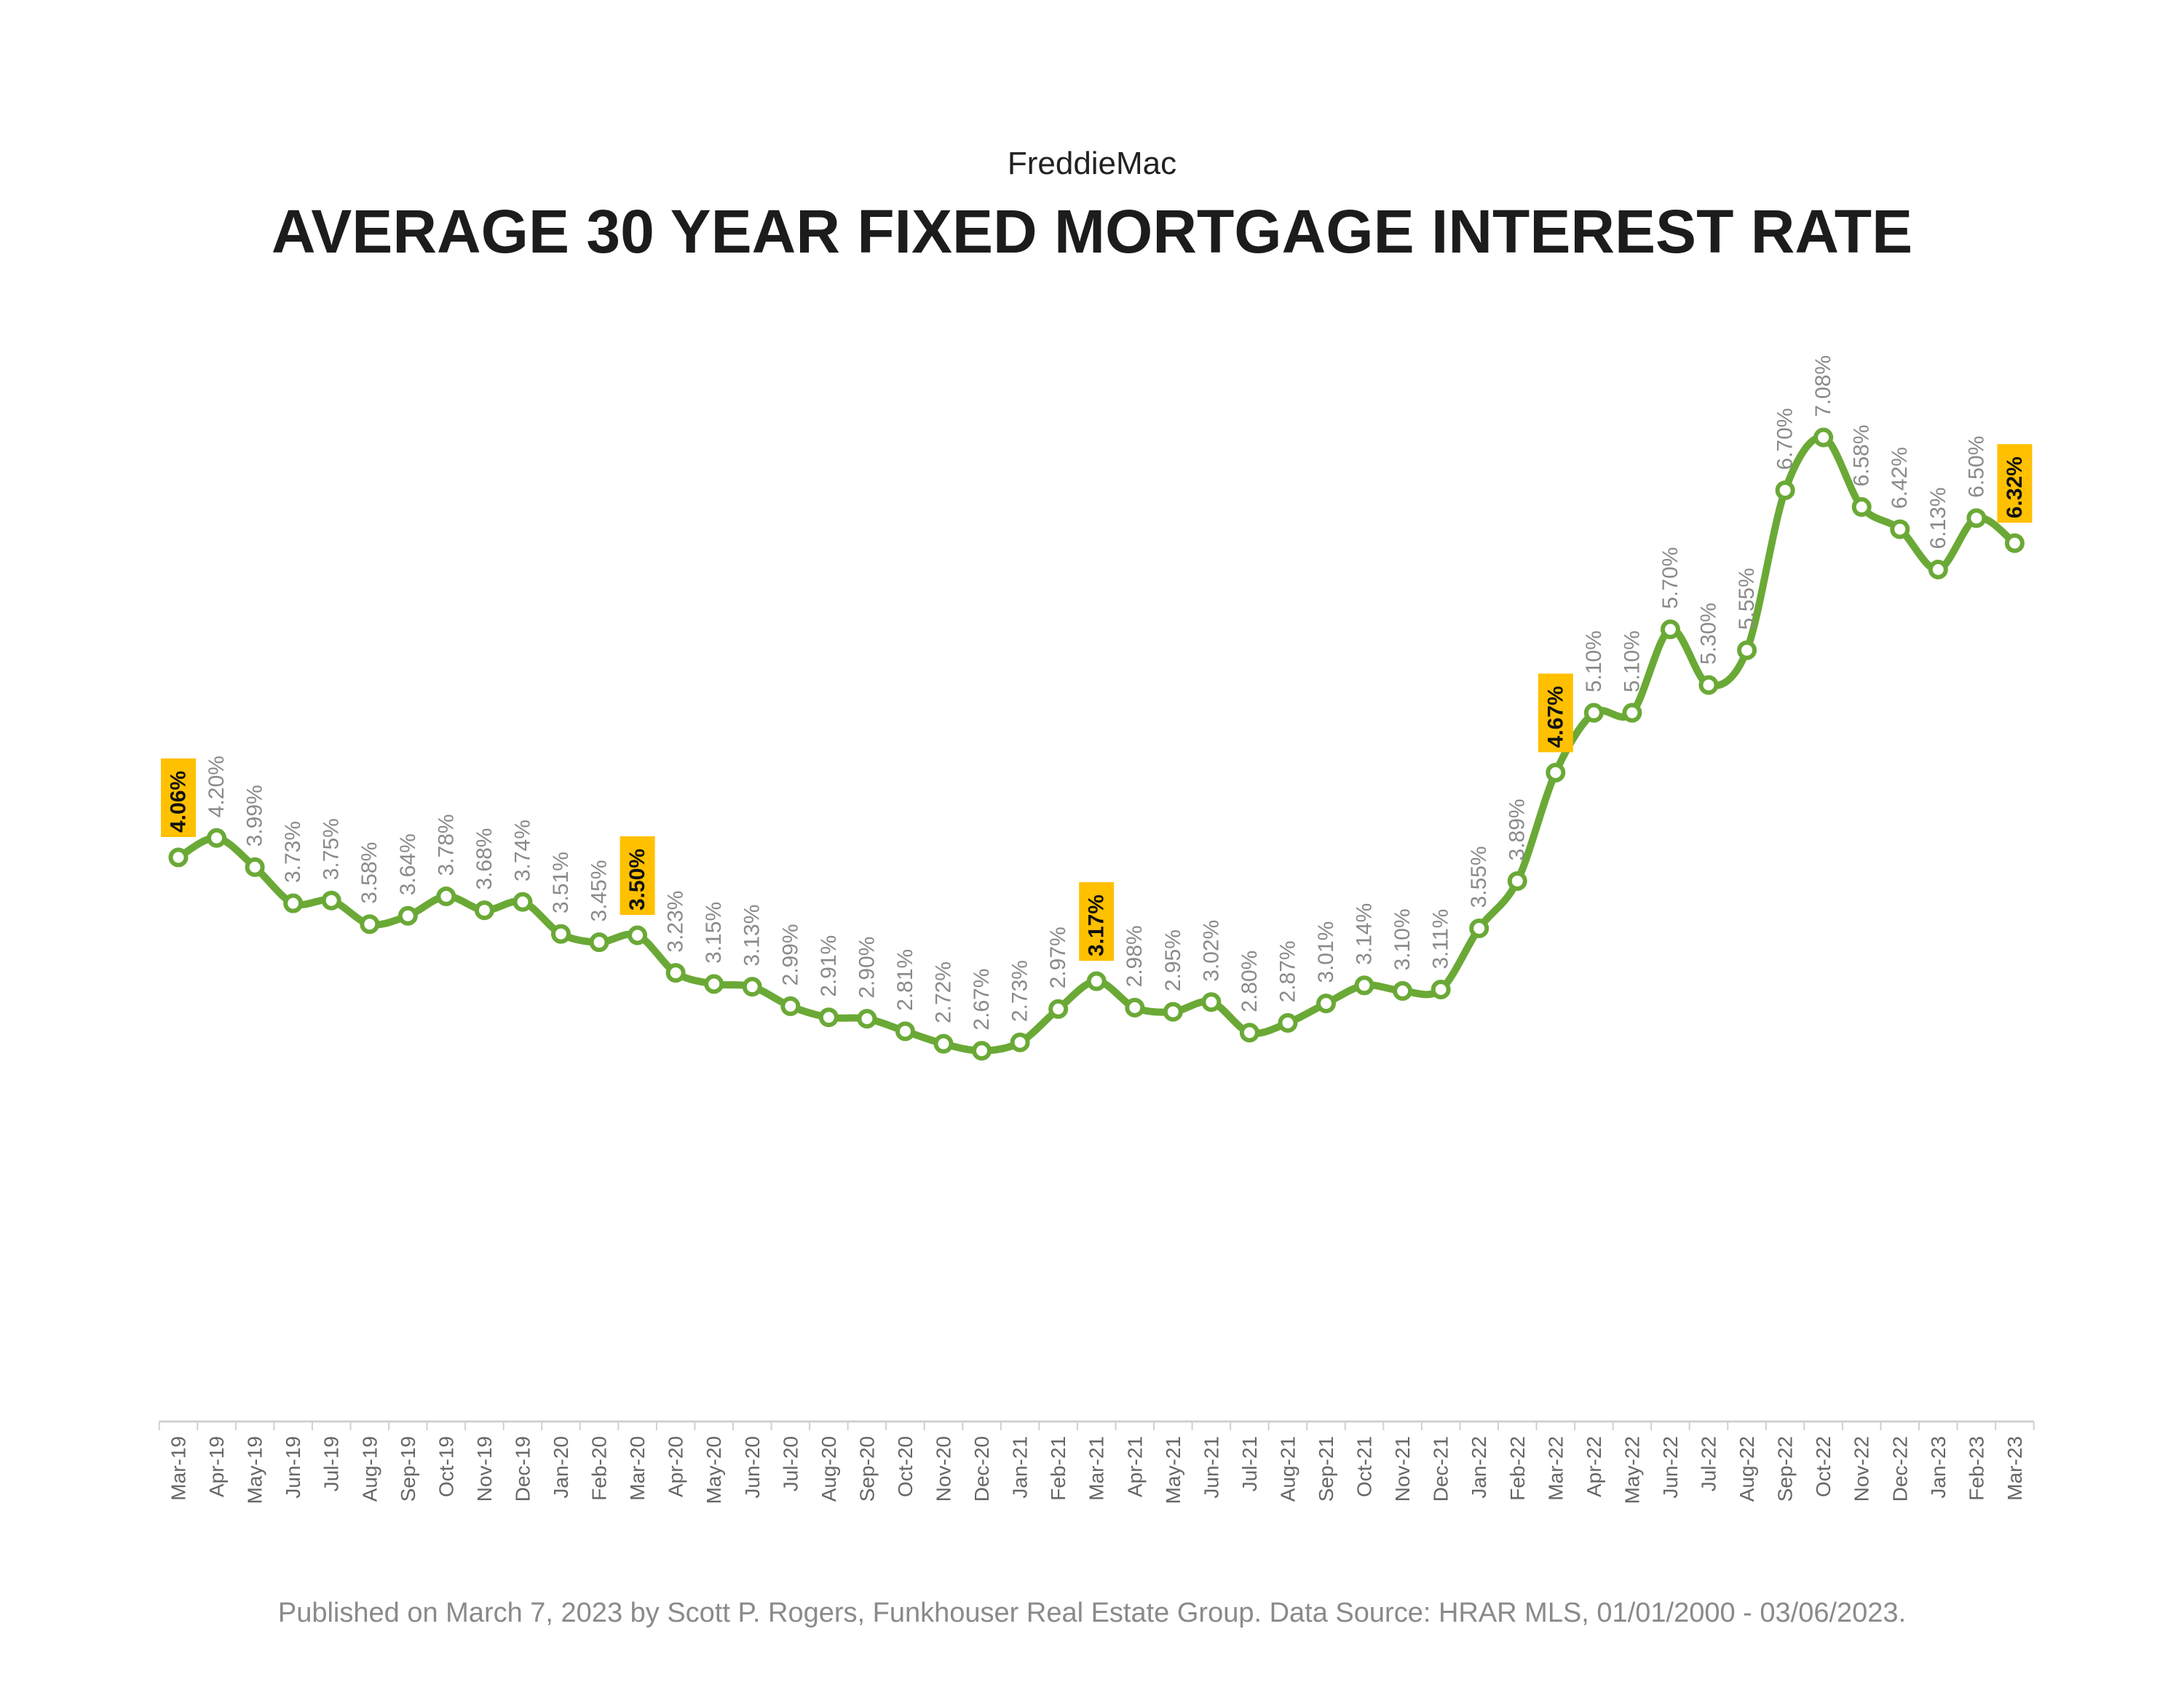  Describe the element at coordinates (1555, 1468) in the screenshot. I see `x-tick-label: Mar-22` at that location.